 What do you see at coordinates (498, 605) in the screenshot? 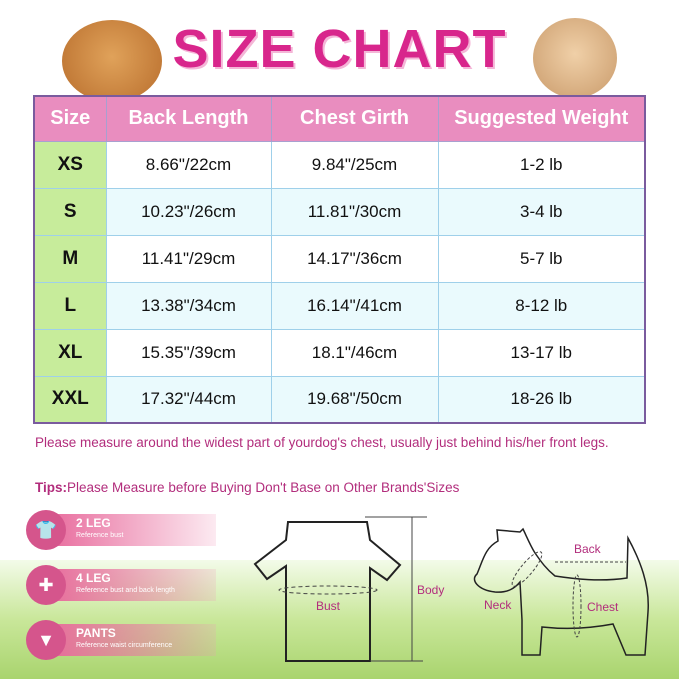
I see `neck-label: Neck` at bounding box center [498, 605].